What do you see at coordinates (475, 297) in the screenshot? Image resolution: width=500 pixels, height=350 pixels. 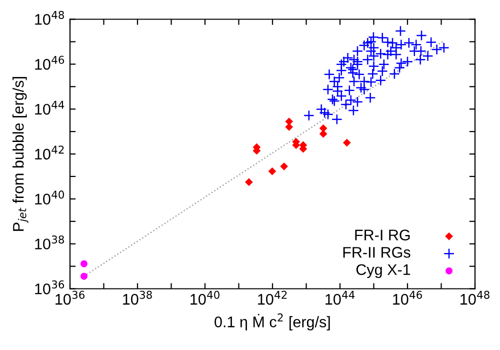 I see `x-tick-label: 10$^{48}$` at bounding box center [475, 297].